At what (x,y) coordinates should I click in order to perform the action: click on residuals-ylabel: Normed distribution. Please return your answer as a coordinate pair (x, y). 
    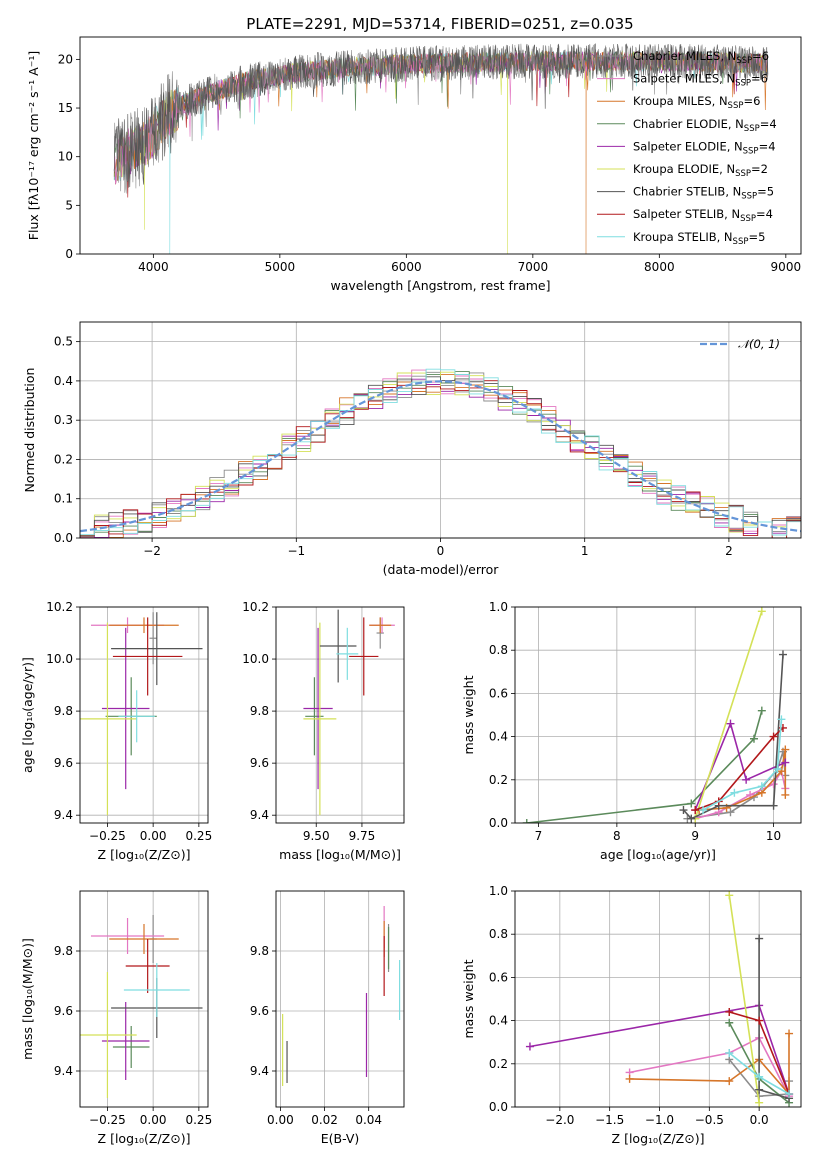
    Looking at the image, I should click on (29, 430).